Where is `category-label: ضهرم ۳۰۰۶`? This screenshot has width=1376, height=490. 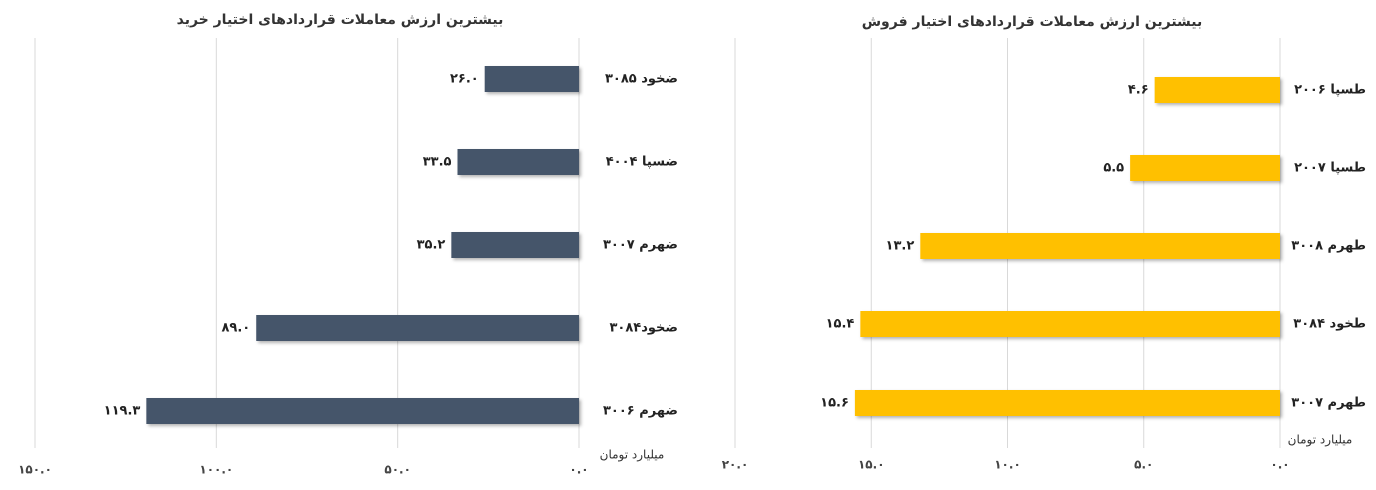 category-label: ضهرم ۳۰۰۶ is located at coordinates (640, 411).